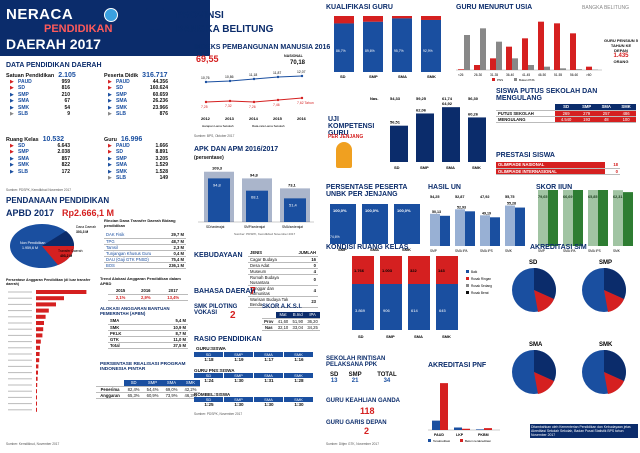  What do you see at coordinates (509, 58) in the screenshot?
I see `usia-bar-pns` at bounding box center [509, 58].